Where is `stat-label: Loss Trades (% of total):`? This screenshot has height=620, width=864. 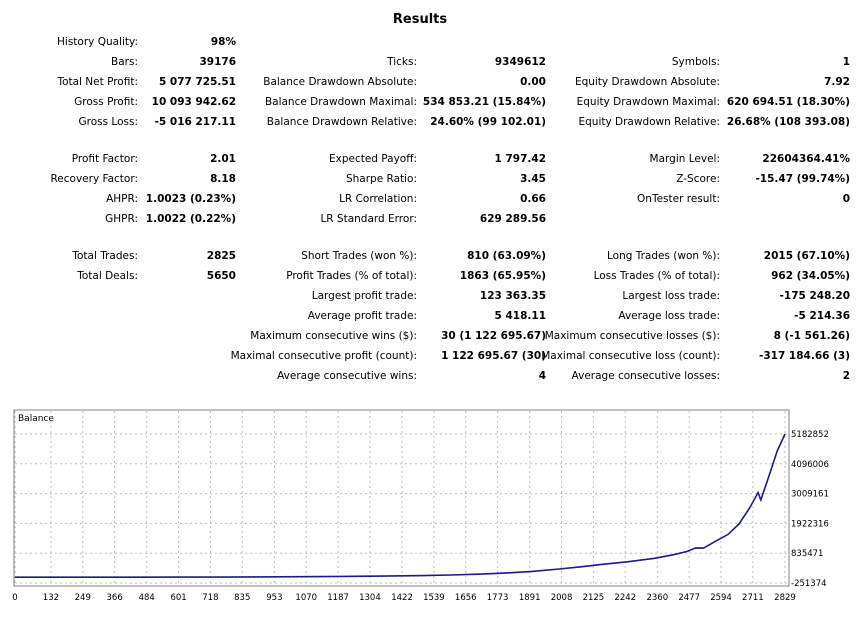 stat-label: Loss Trades (% of total): is located at coordinates (656, 276).